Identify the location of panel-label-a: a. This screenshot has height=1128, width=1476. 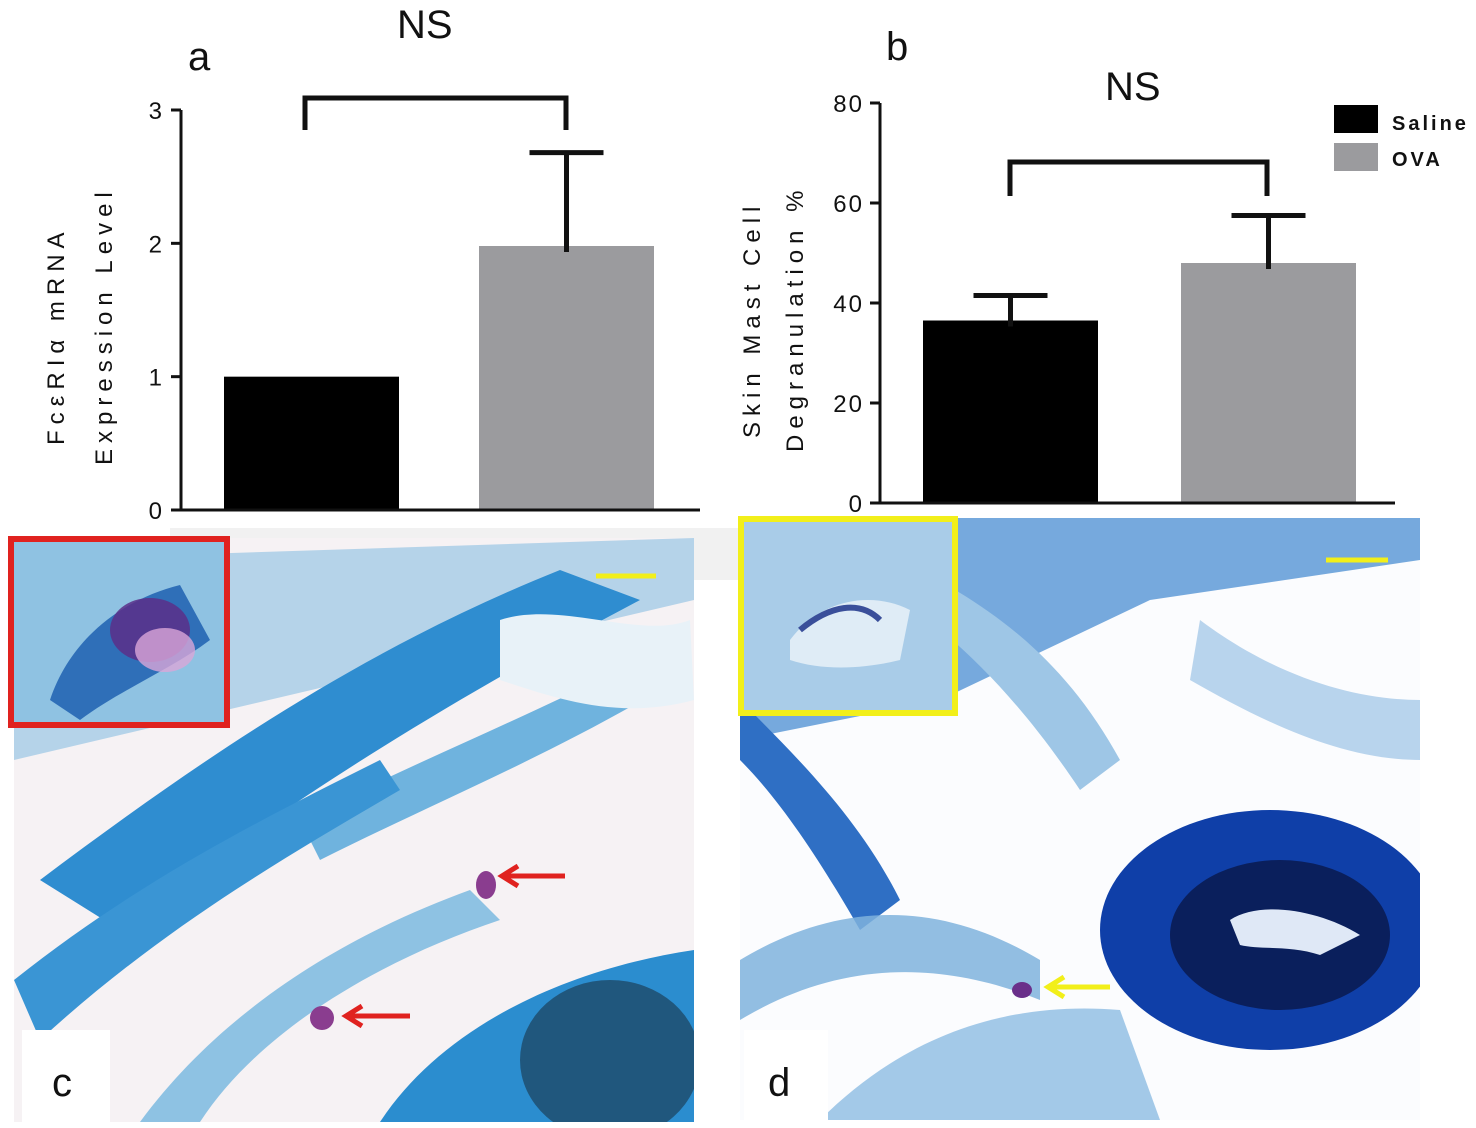
(199, 57).